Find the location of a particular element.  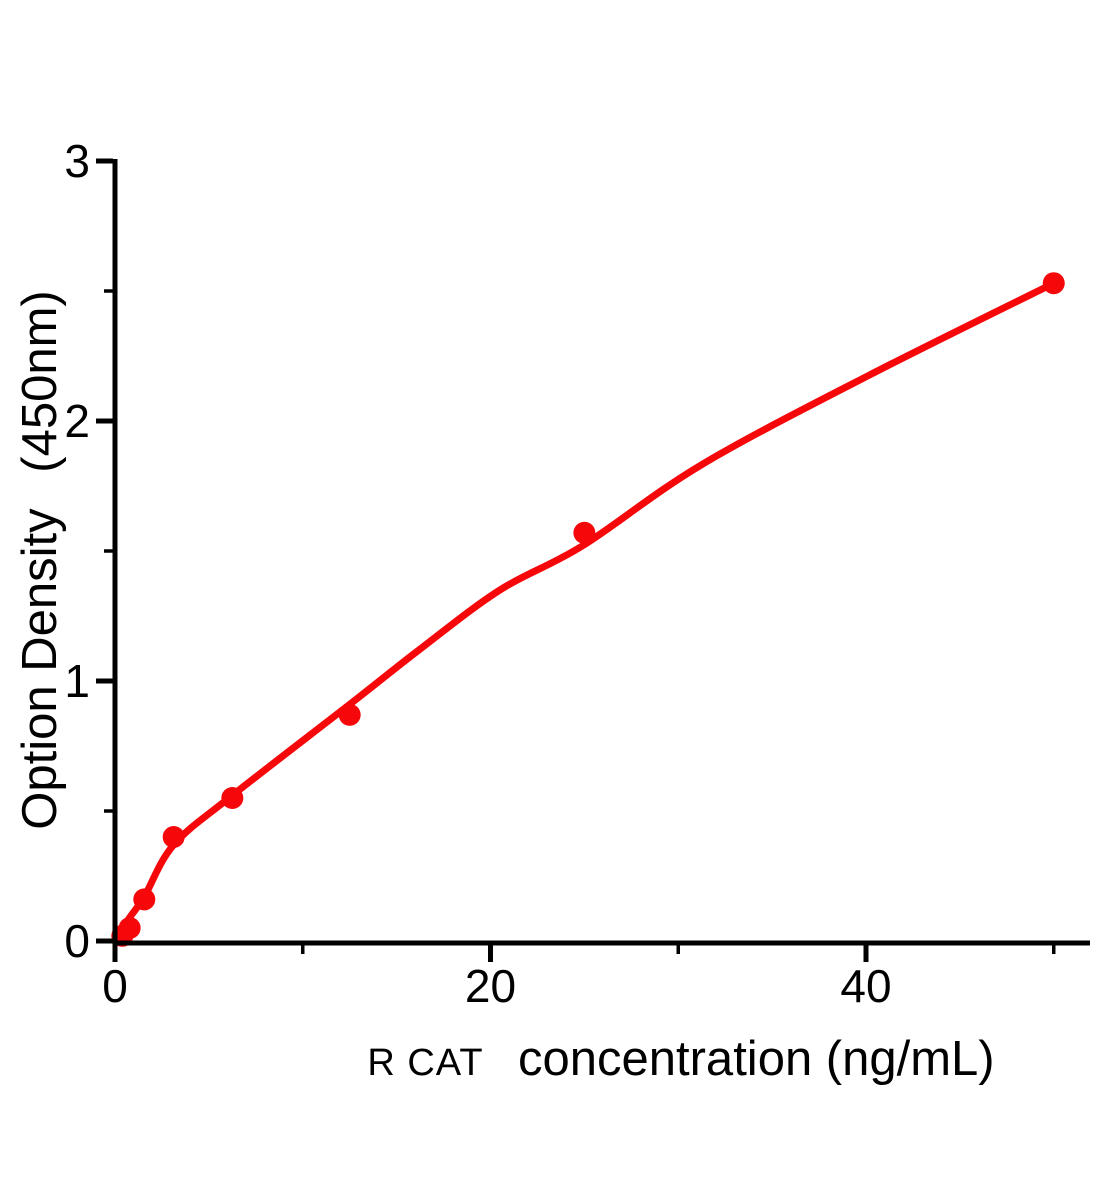

x-axis-title: R CAT concentration (ng/mL) is located at coordinates (680, 1059).